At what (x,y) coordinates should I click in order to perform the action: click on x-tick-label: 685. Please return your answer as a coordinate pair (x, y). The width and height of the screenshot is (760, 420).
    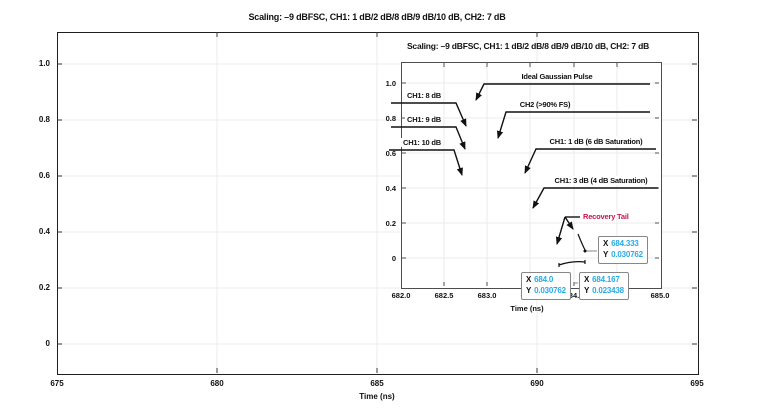
    Looking at the image, I should click on (377, 383).